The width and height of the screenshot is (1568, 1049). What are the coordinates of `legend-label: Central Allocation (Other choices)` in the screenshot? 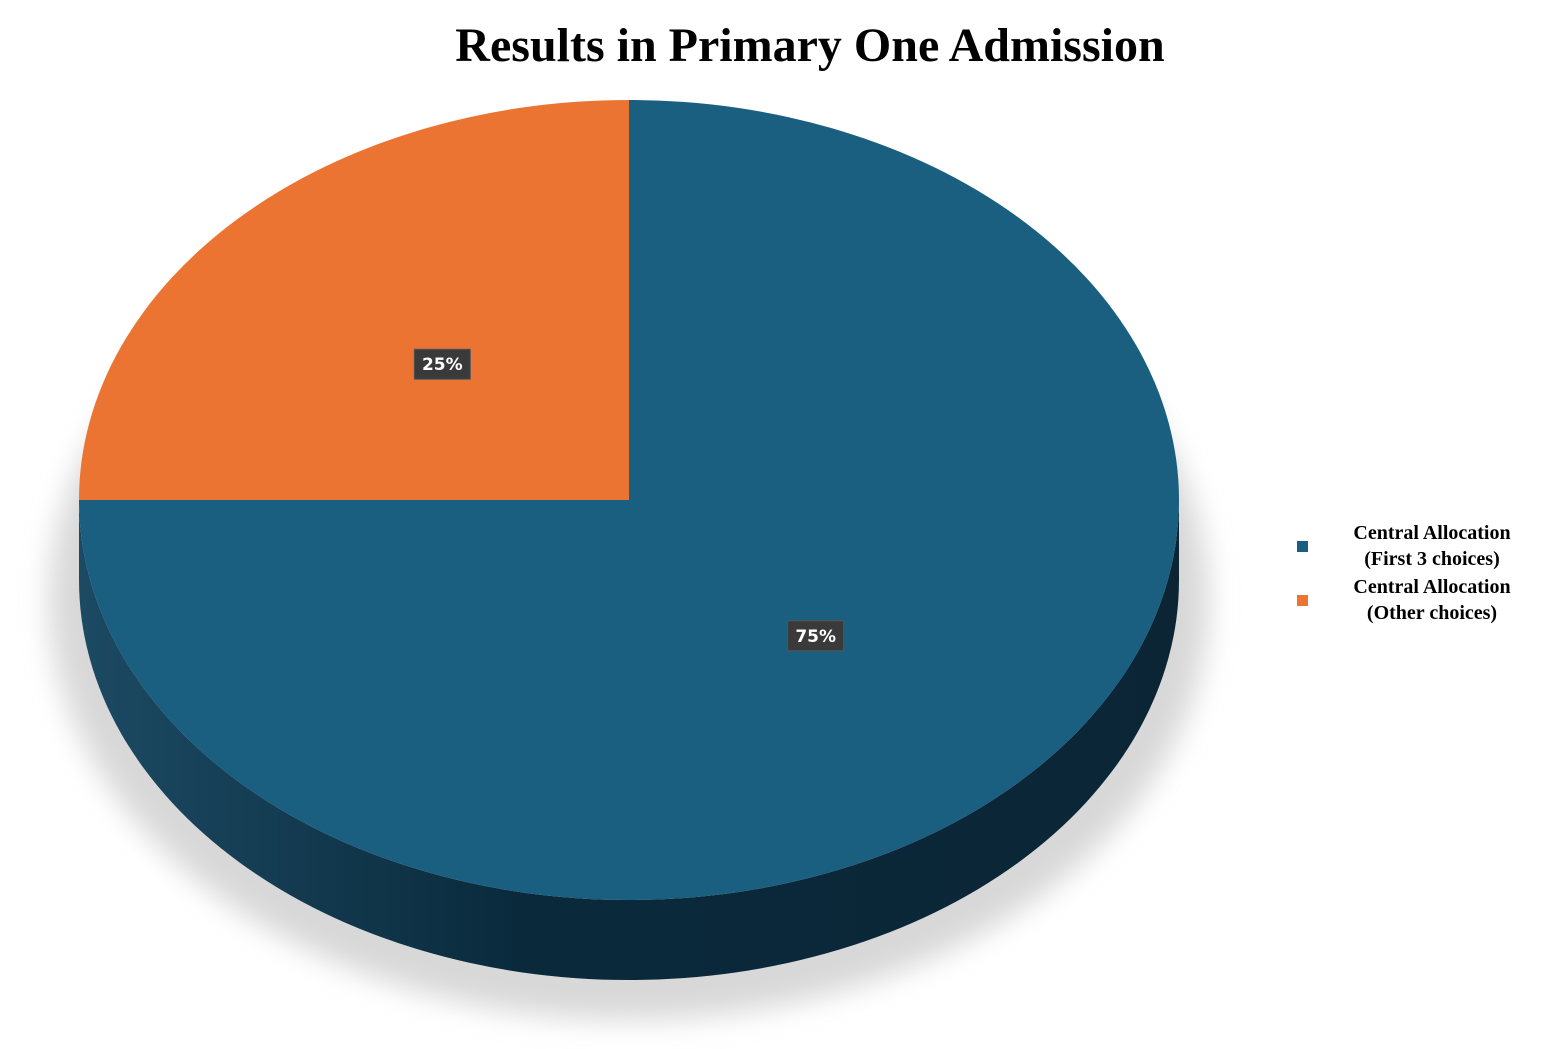 It's located at (1432, 600).